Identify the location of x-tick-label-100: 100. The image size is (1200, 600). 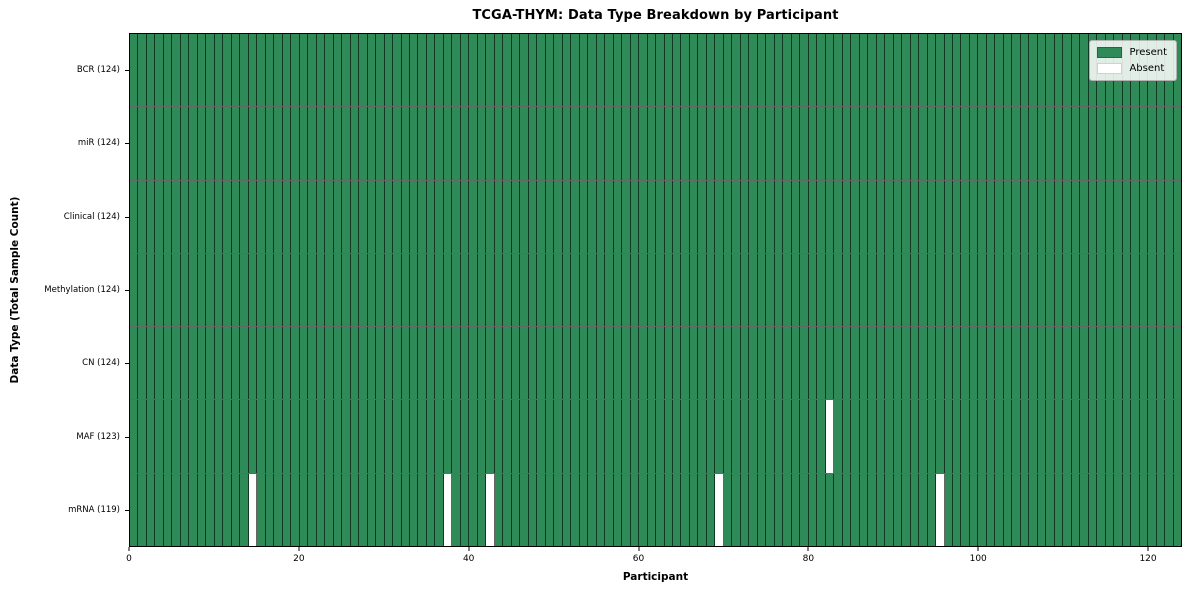
(978, 559).